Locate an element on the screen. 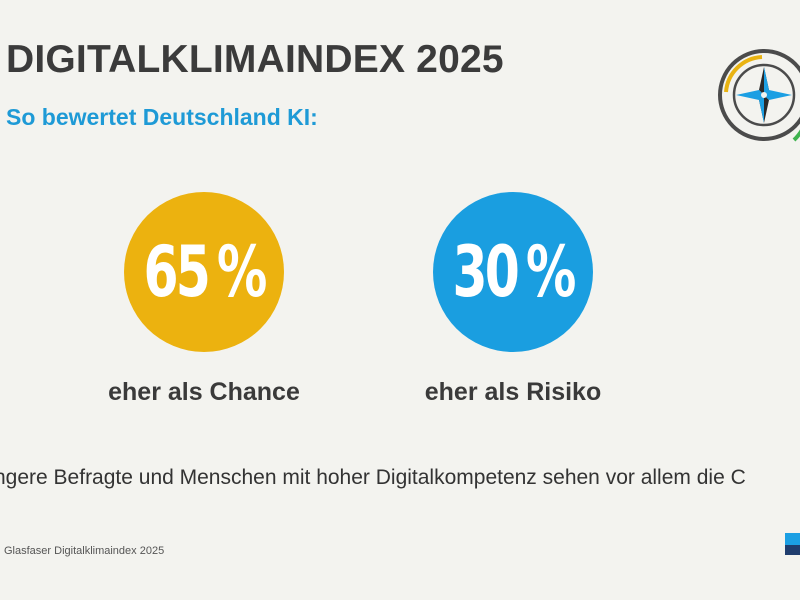 Image resolution: width=800 pixels, height=600 pixels. compass-icon is located at coordinates (759, 95).